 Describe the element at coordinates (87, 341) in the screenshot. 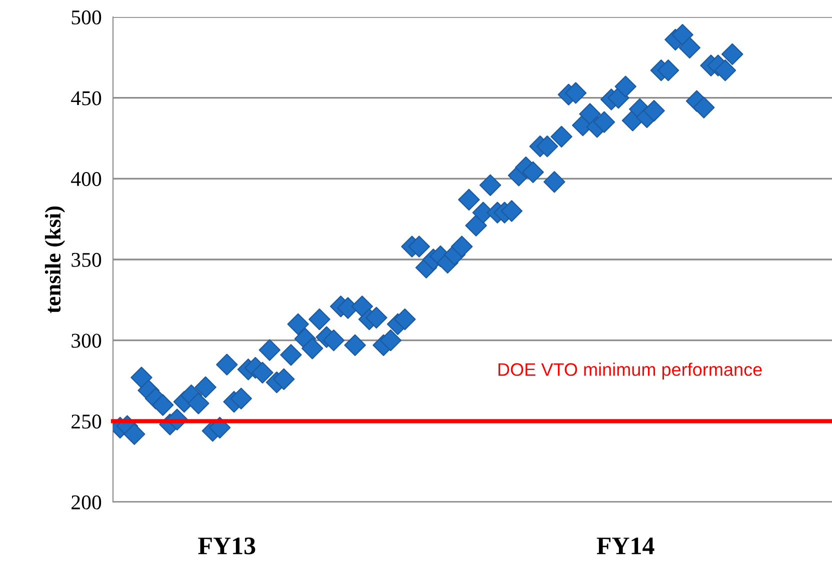

I see `y-tick-label: 300` at that location.